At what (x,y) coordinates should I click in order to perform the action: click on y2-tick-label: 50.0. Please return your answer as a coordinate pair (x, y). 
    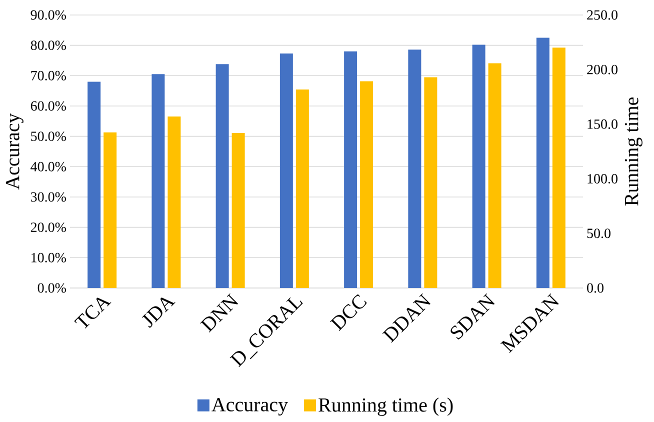
    Looking at the image, I should click on (598, 233).